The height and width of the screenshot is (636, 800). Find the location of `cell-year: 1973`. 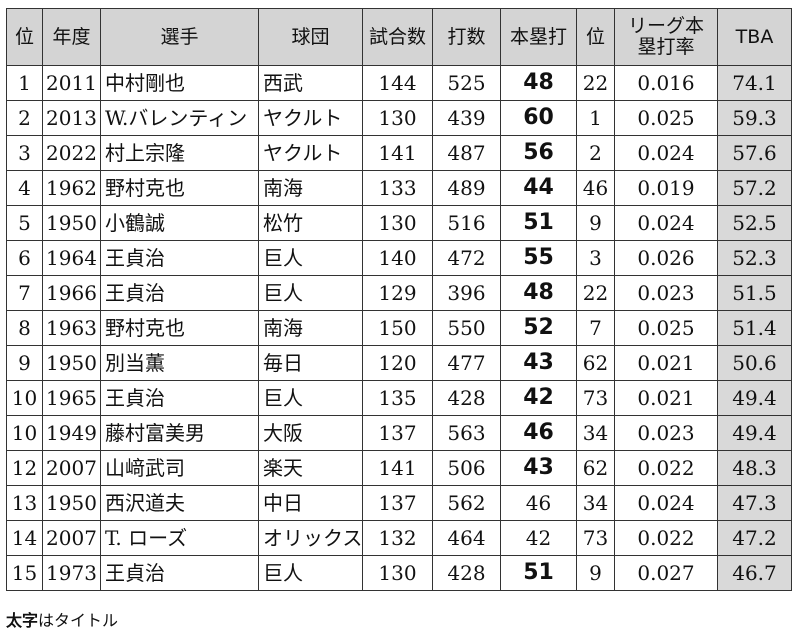

cell-year: 1973 is located at coordinates (71, 573).